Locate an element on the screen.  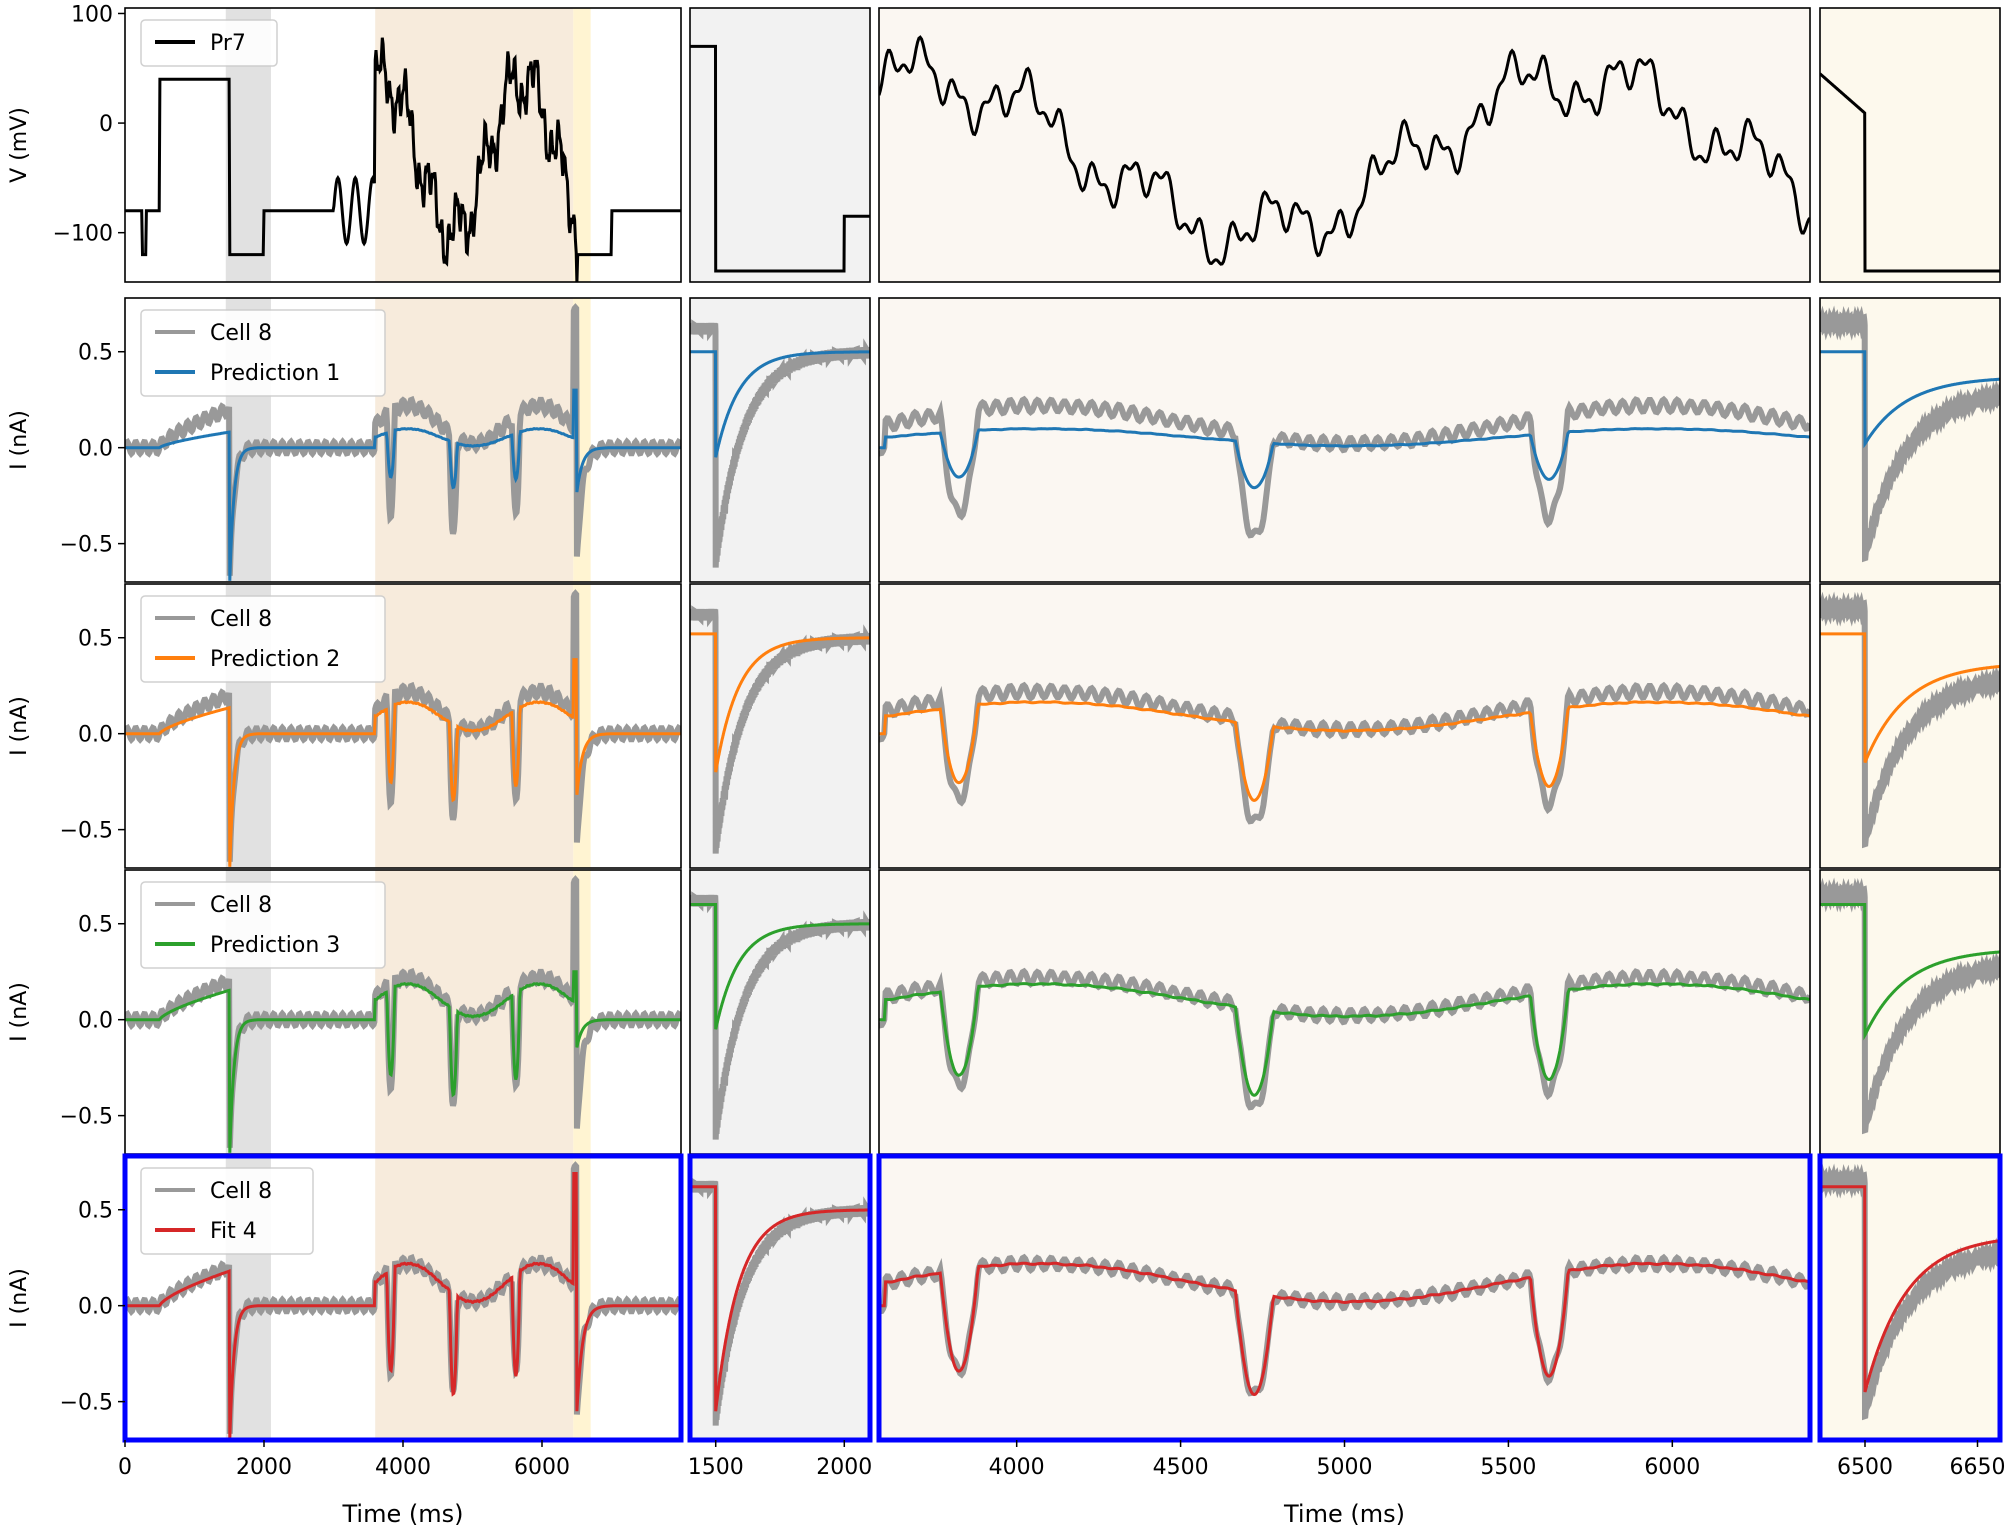
legend: Cell 8 Prediction 3 is located at coordinates (263, 925).